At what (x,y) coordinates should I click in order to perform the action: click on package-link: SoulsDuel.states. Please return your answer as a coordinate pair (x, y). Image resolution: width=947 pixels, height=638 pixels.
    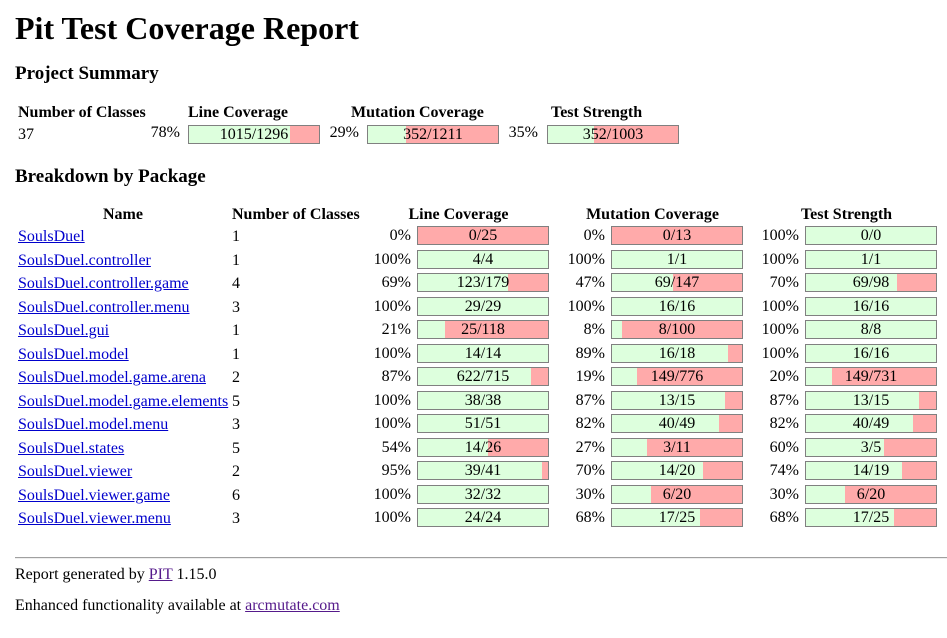
    Looking at the image, I should click on (71, 448).